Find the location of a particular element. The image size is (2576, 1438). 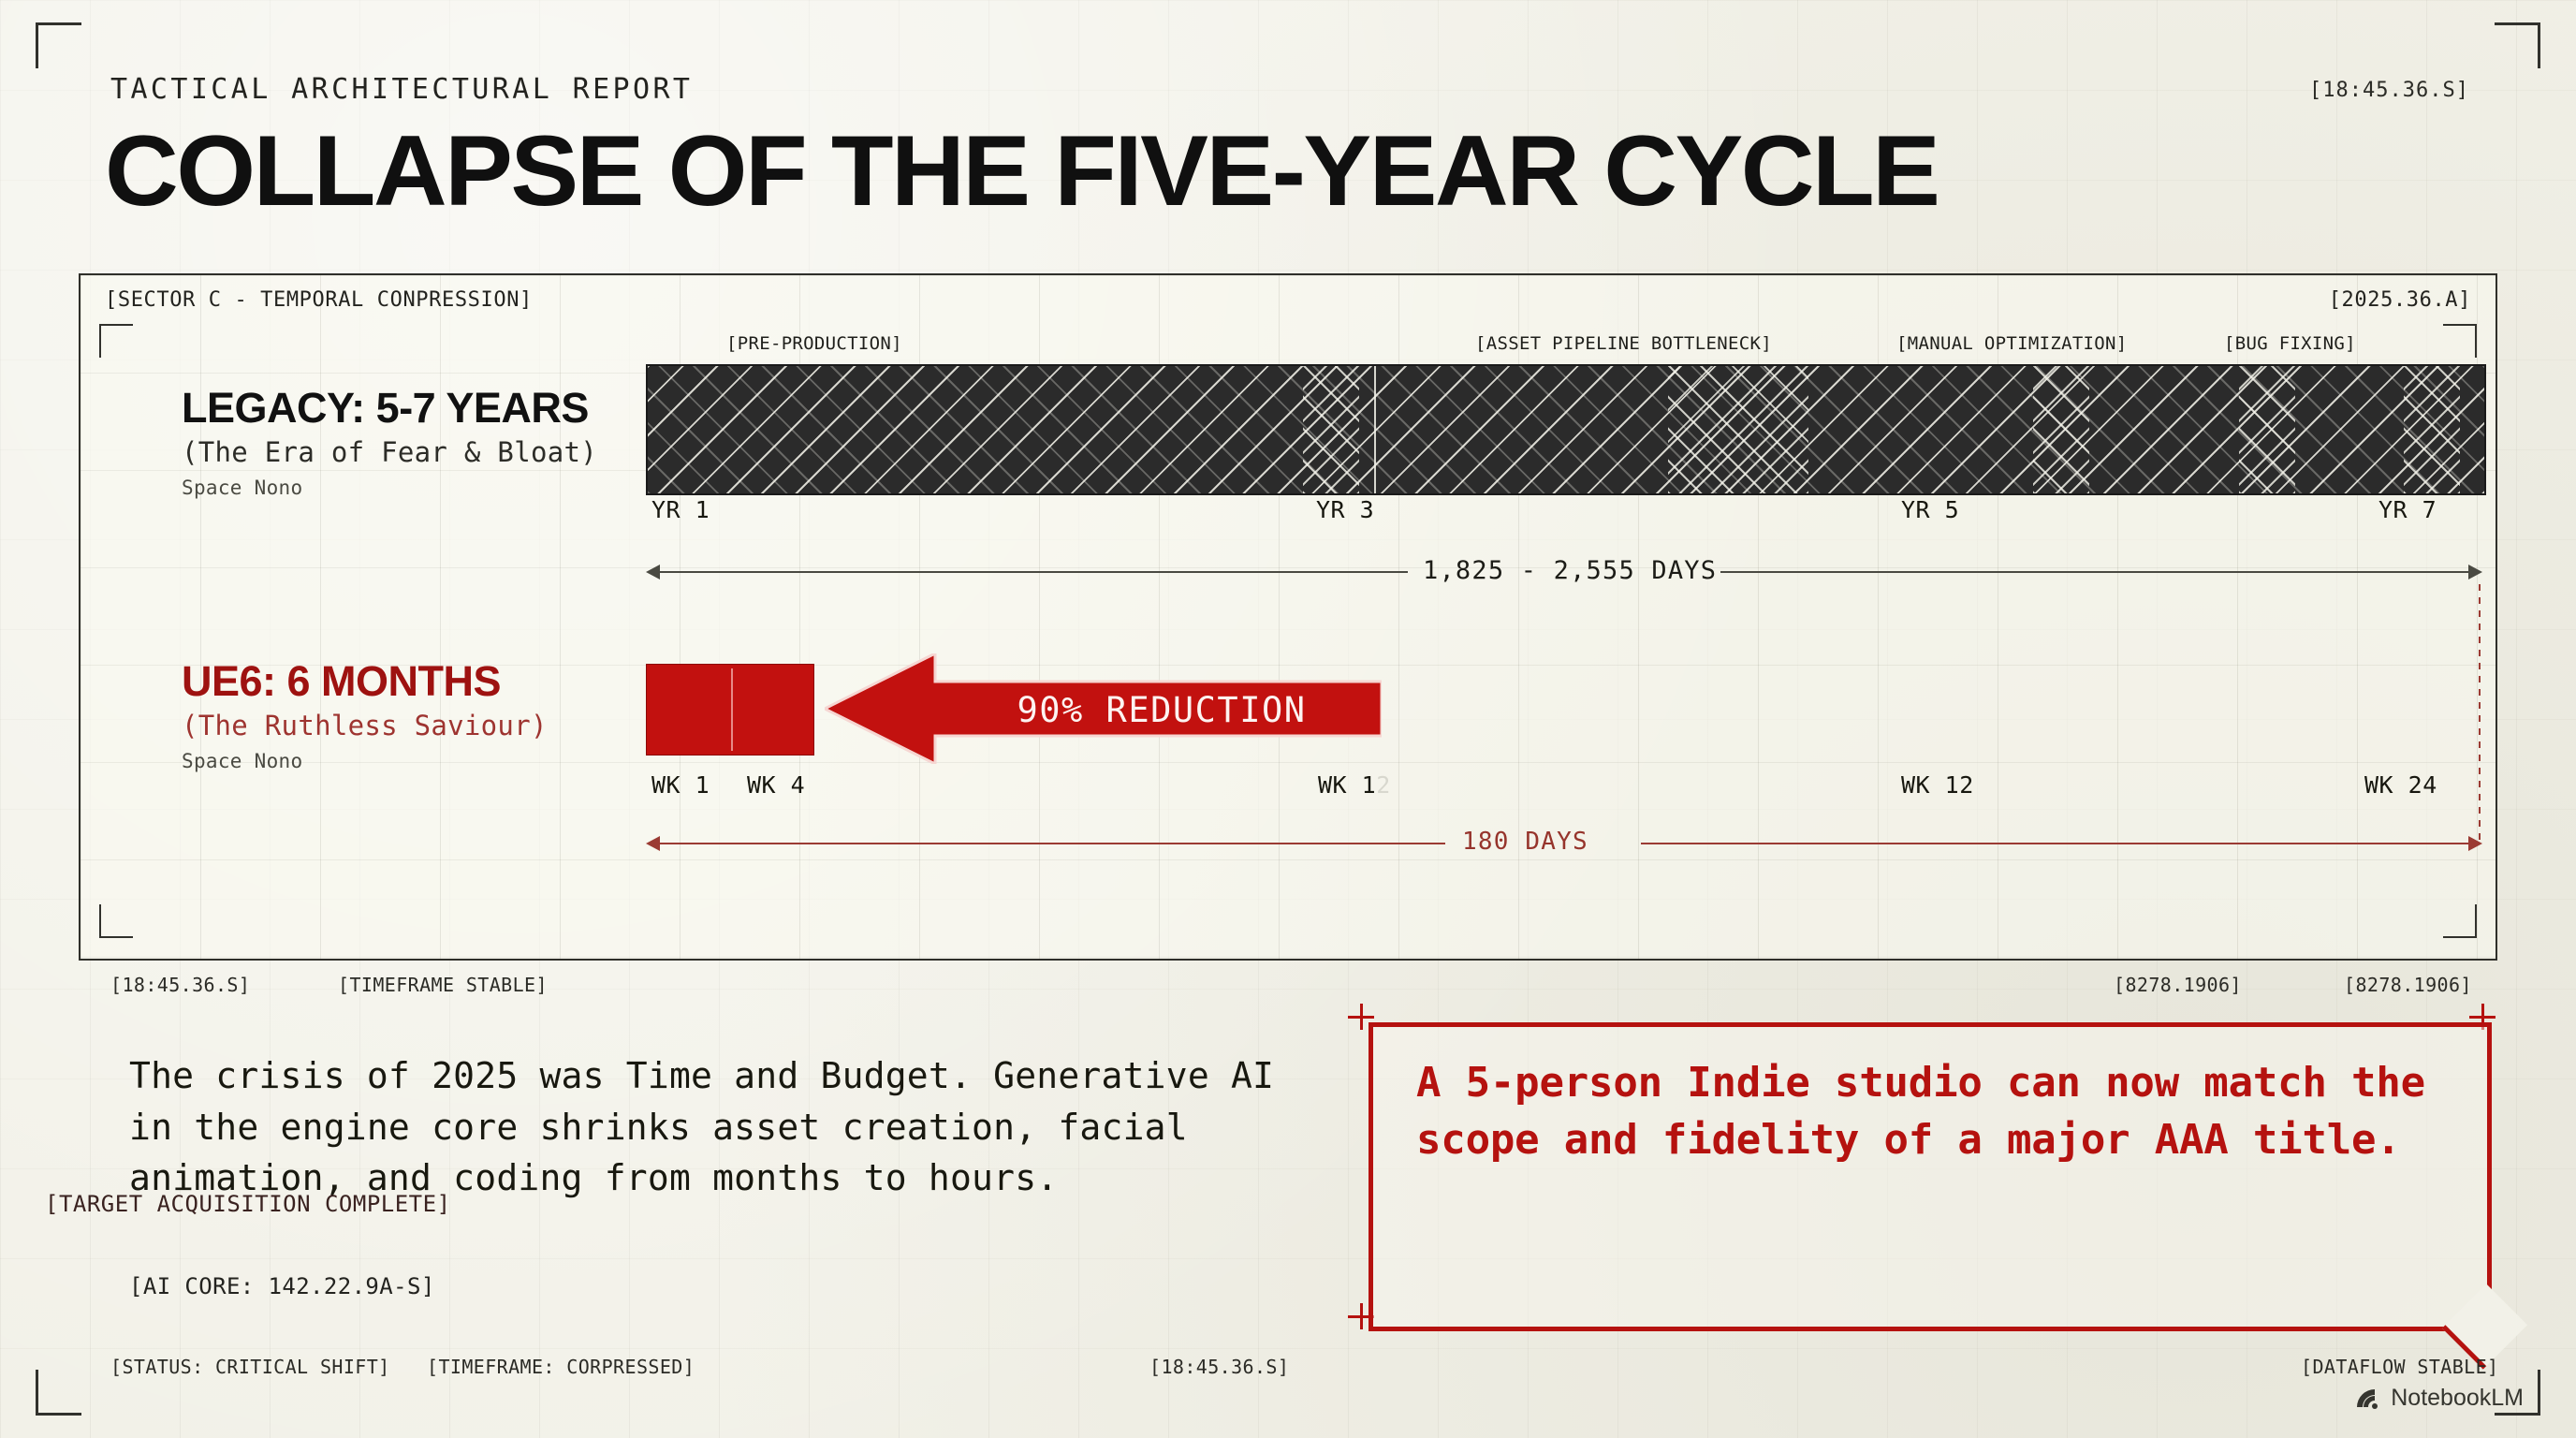

page-corner-bottom-right is located at coordinates (2517, 1393).